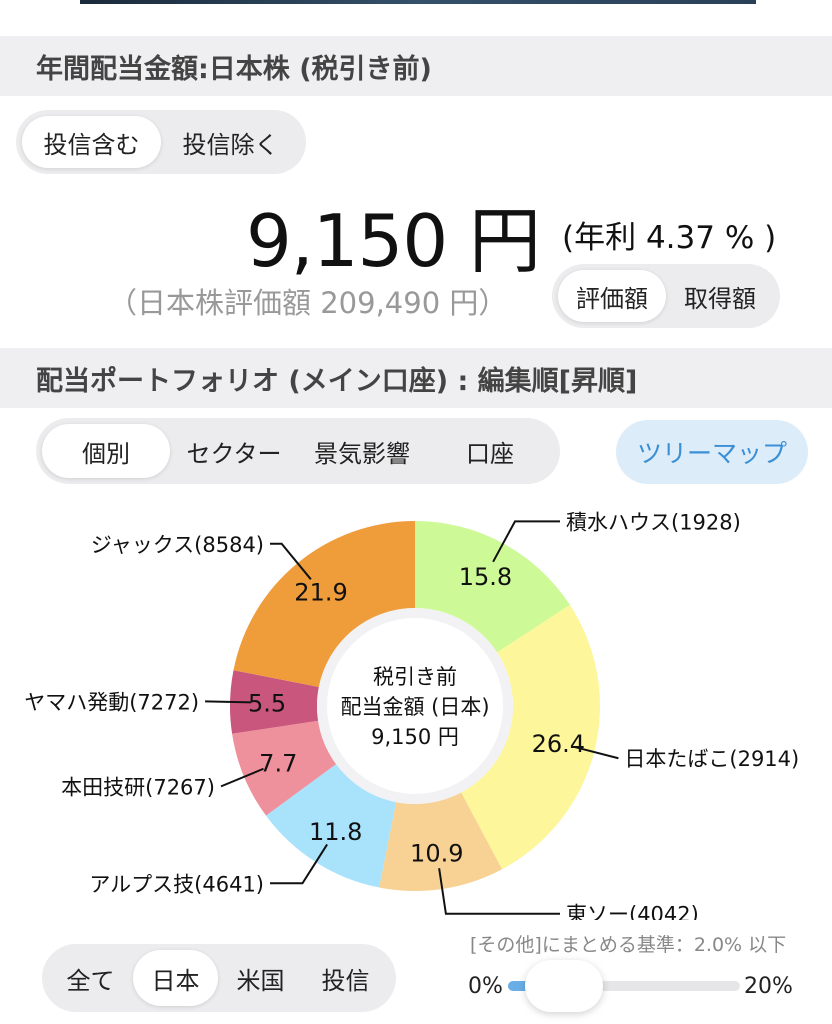 The image size is (832, 1024). What do you see at coordinates (308, 303) in the screenshot?
I see `japan-stock-valuation: （日本株評価額 209,490 円）` at bounding box center [308, 303].